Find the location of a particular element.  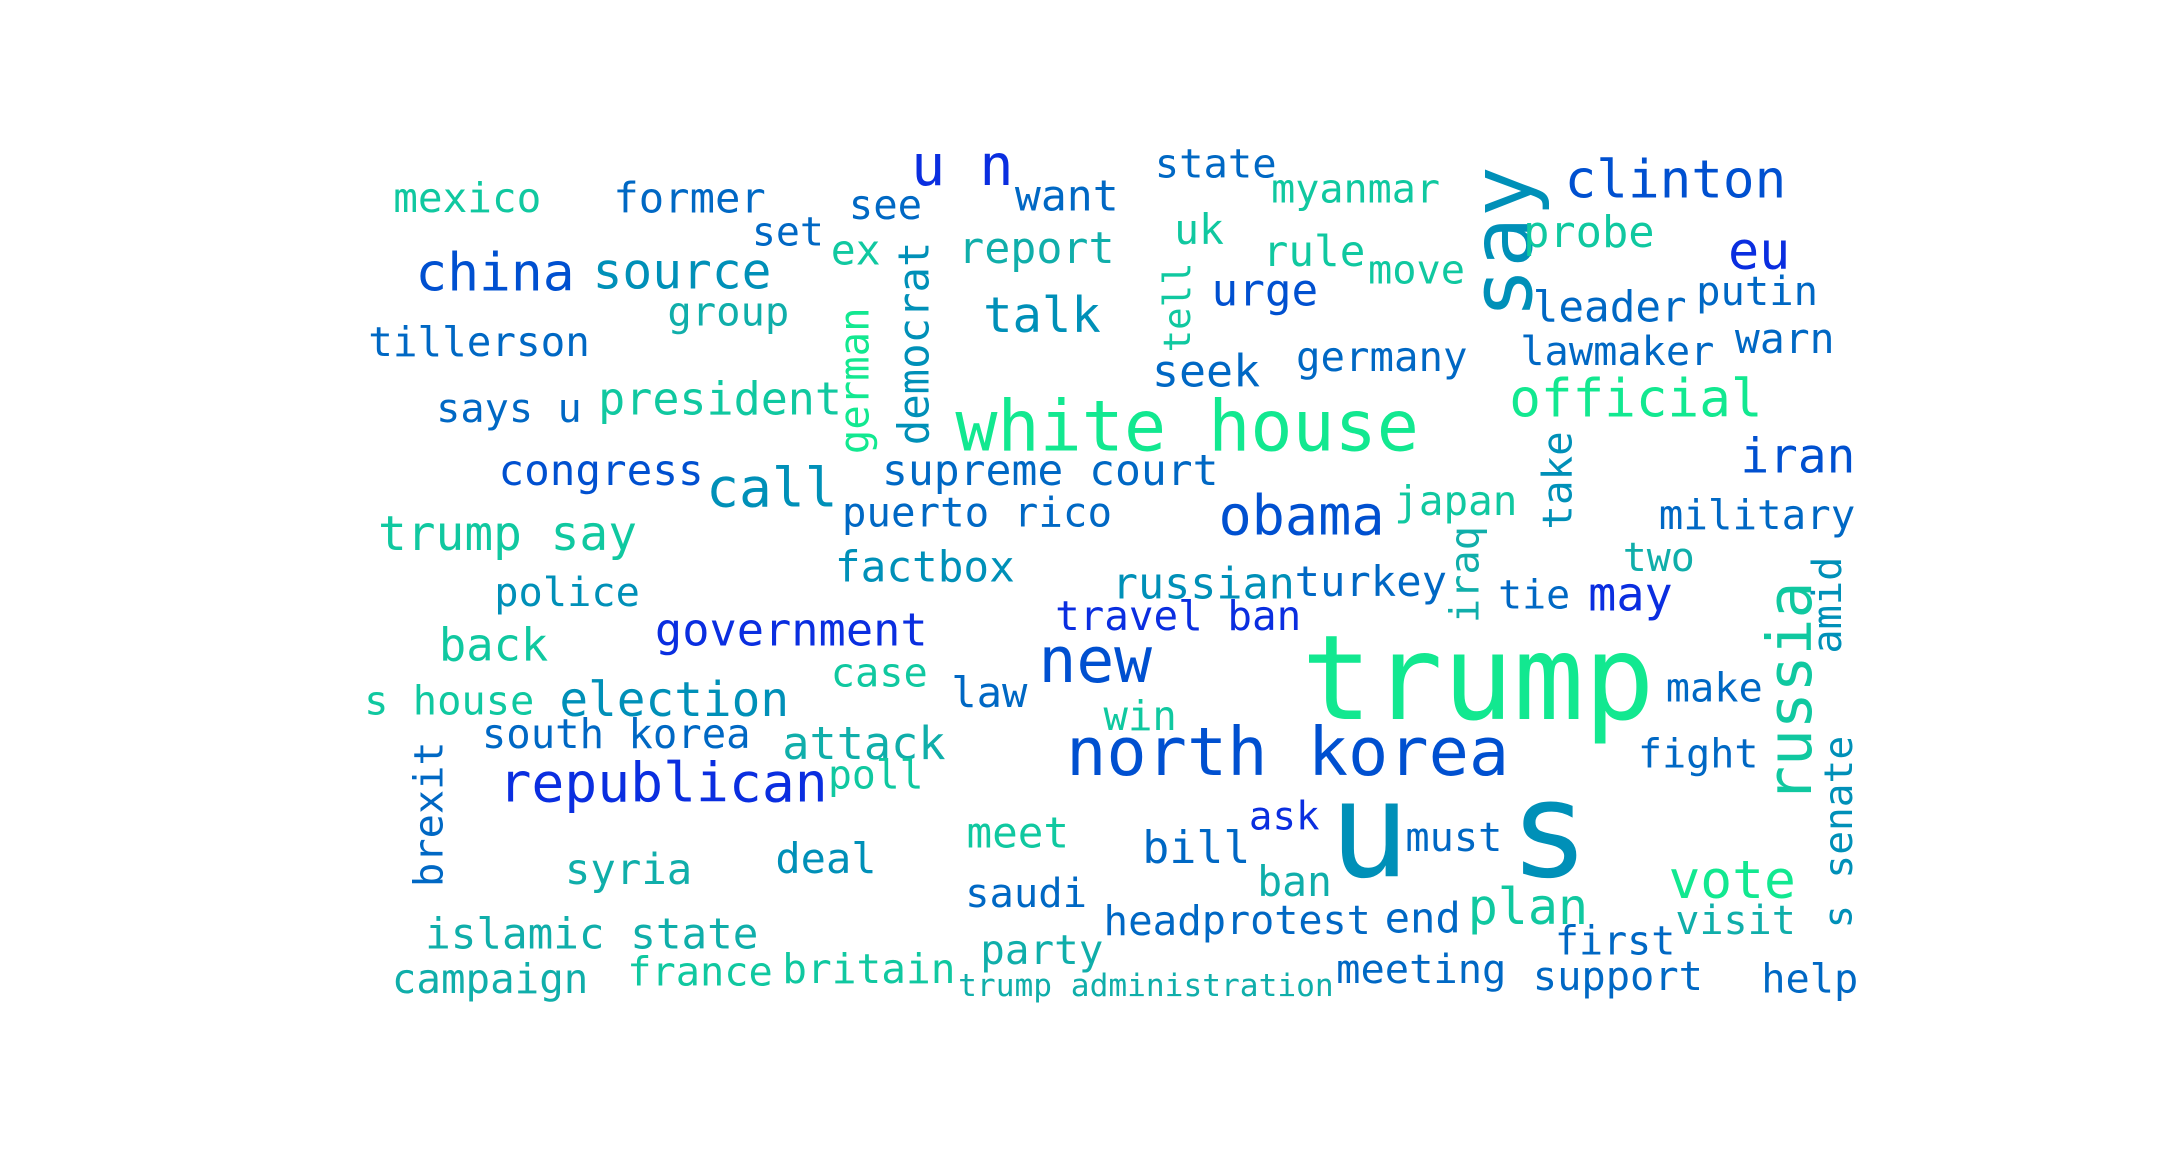

word: government is located at coordinates (791, 630).